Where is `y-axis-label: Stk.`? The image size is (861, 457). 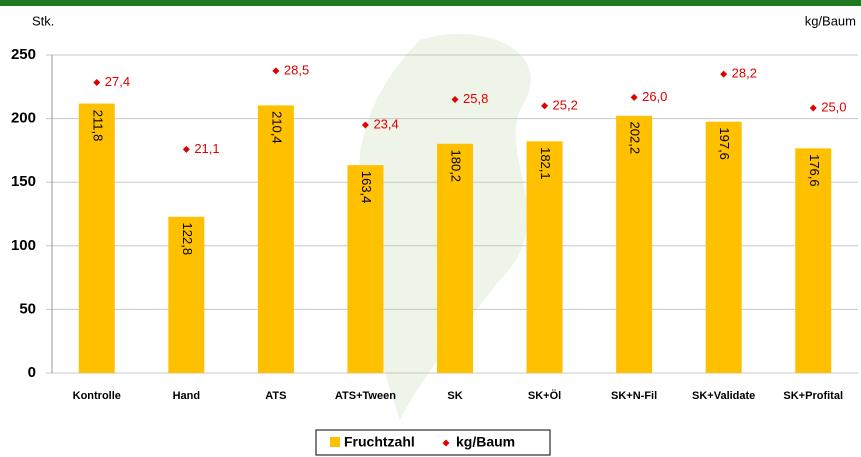
y-axis-label: Stk. is located at coordinates (43, 20).